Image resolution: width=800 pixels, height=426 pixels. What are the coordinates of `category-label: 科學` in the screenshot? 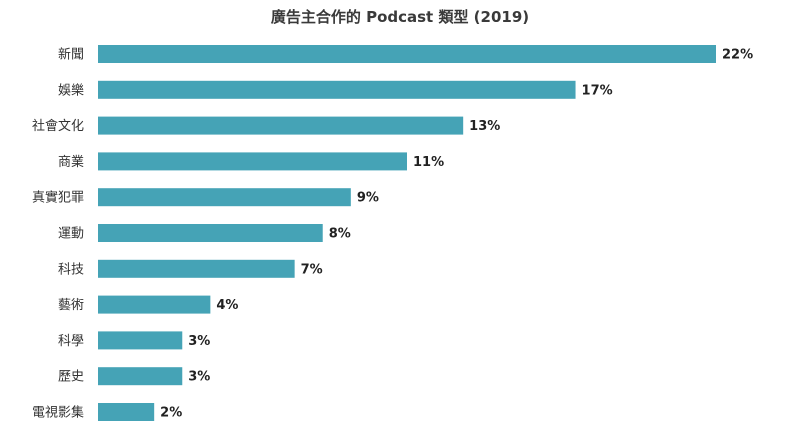 It's located at (71, 341).